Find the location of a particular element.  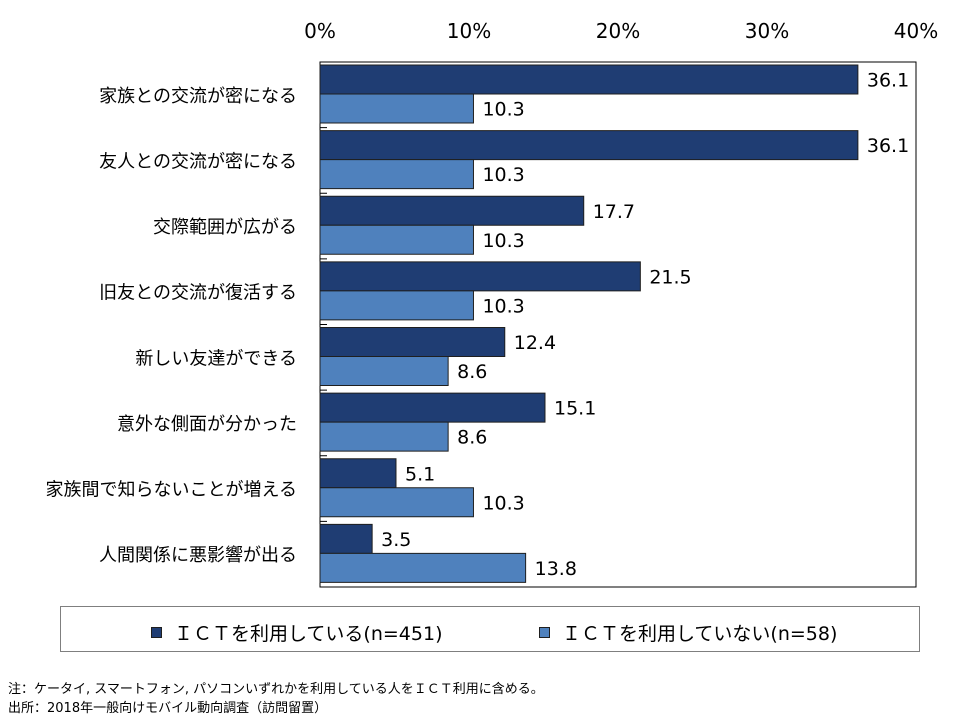

category-label: 交際範囲が広がる is located at coordinates (225, 227).